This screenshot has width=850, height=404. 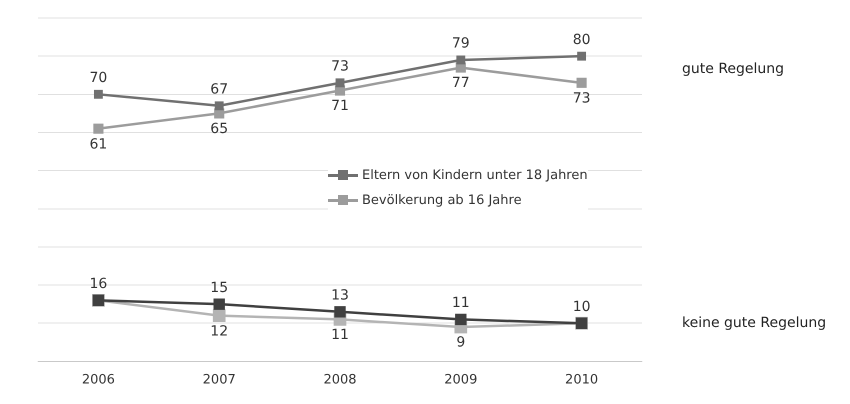 I want to click on data-label: 80, so click(x=581, y=40).